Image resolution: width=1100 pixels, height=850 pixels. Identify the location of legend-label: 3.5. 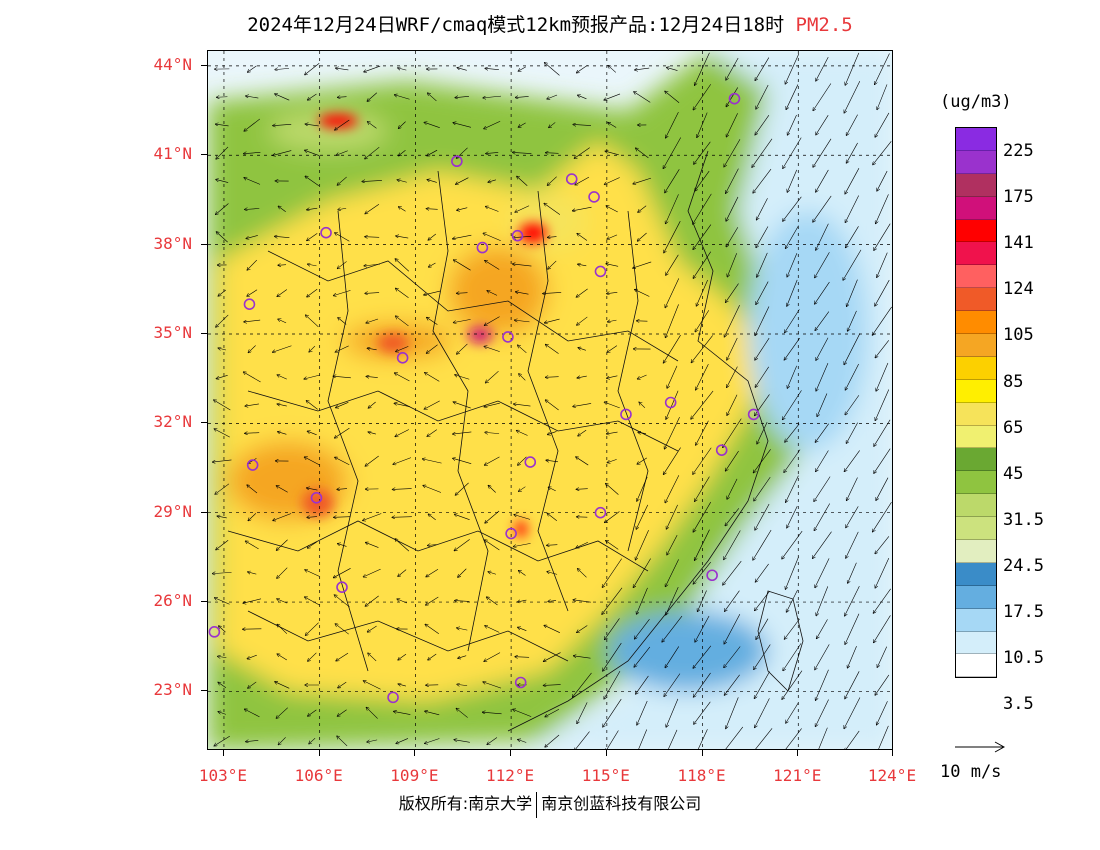
(1018, 704).